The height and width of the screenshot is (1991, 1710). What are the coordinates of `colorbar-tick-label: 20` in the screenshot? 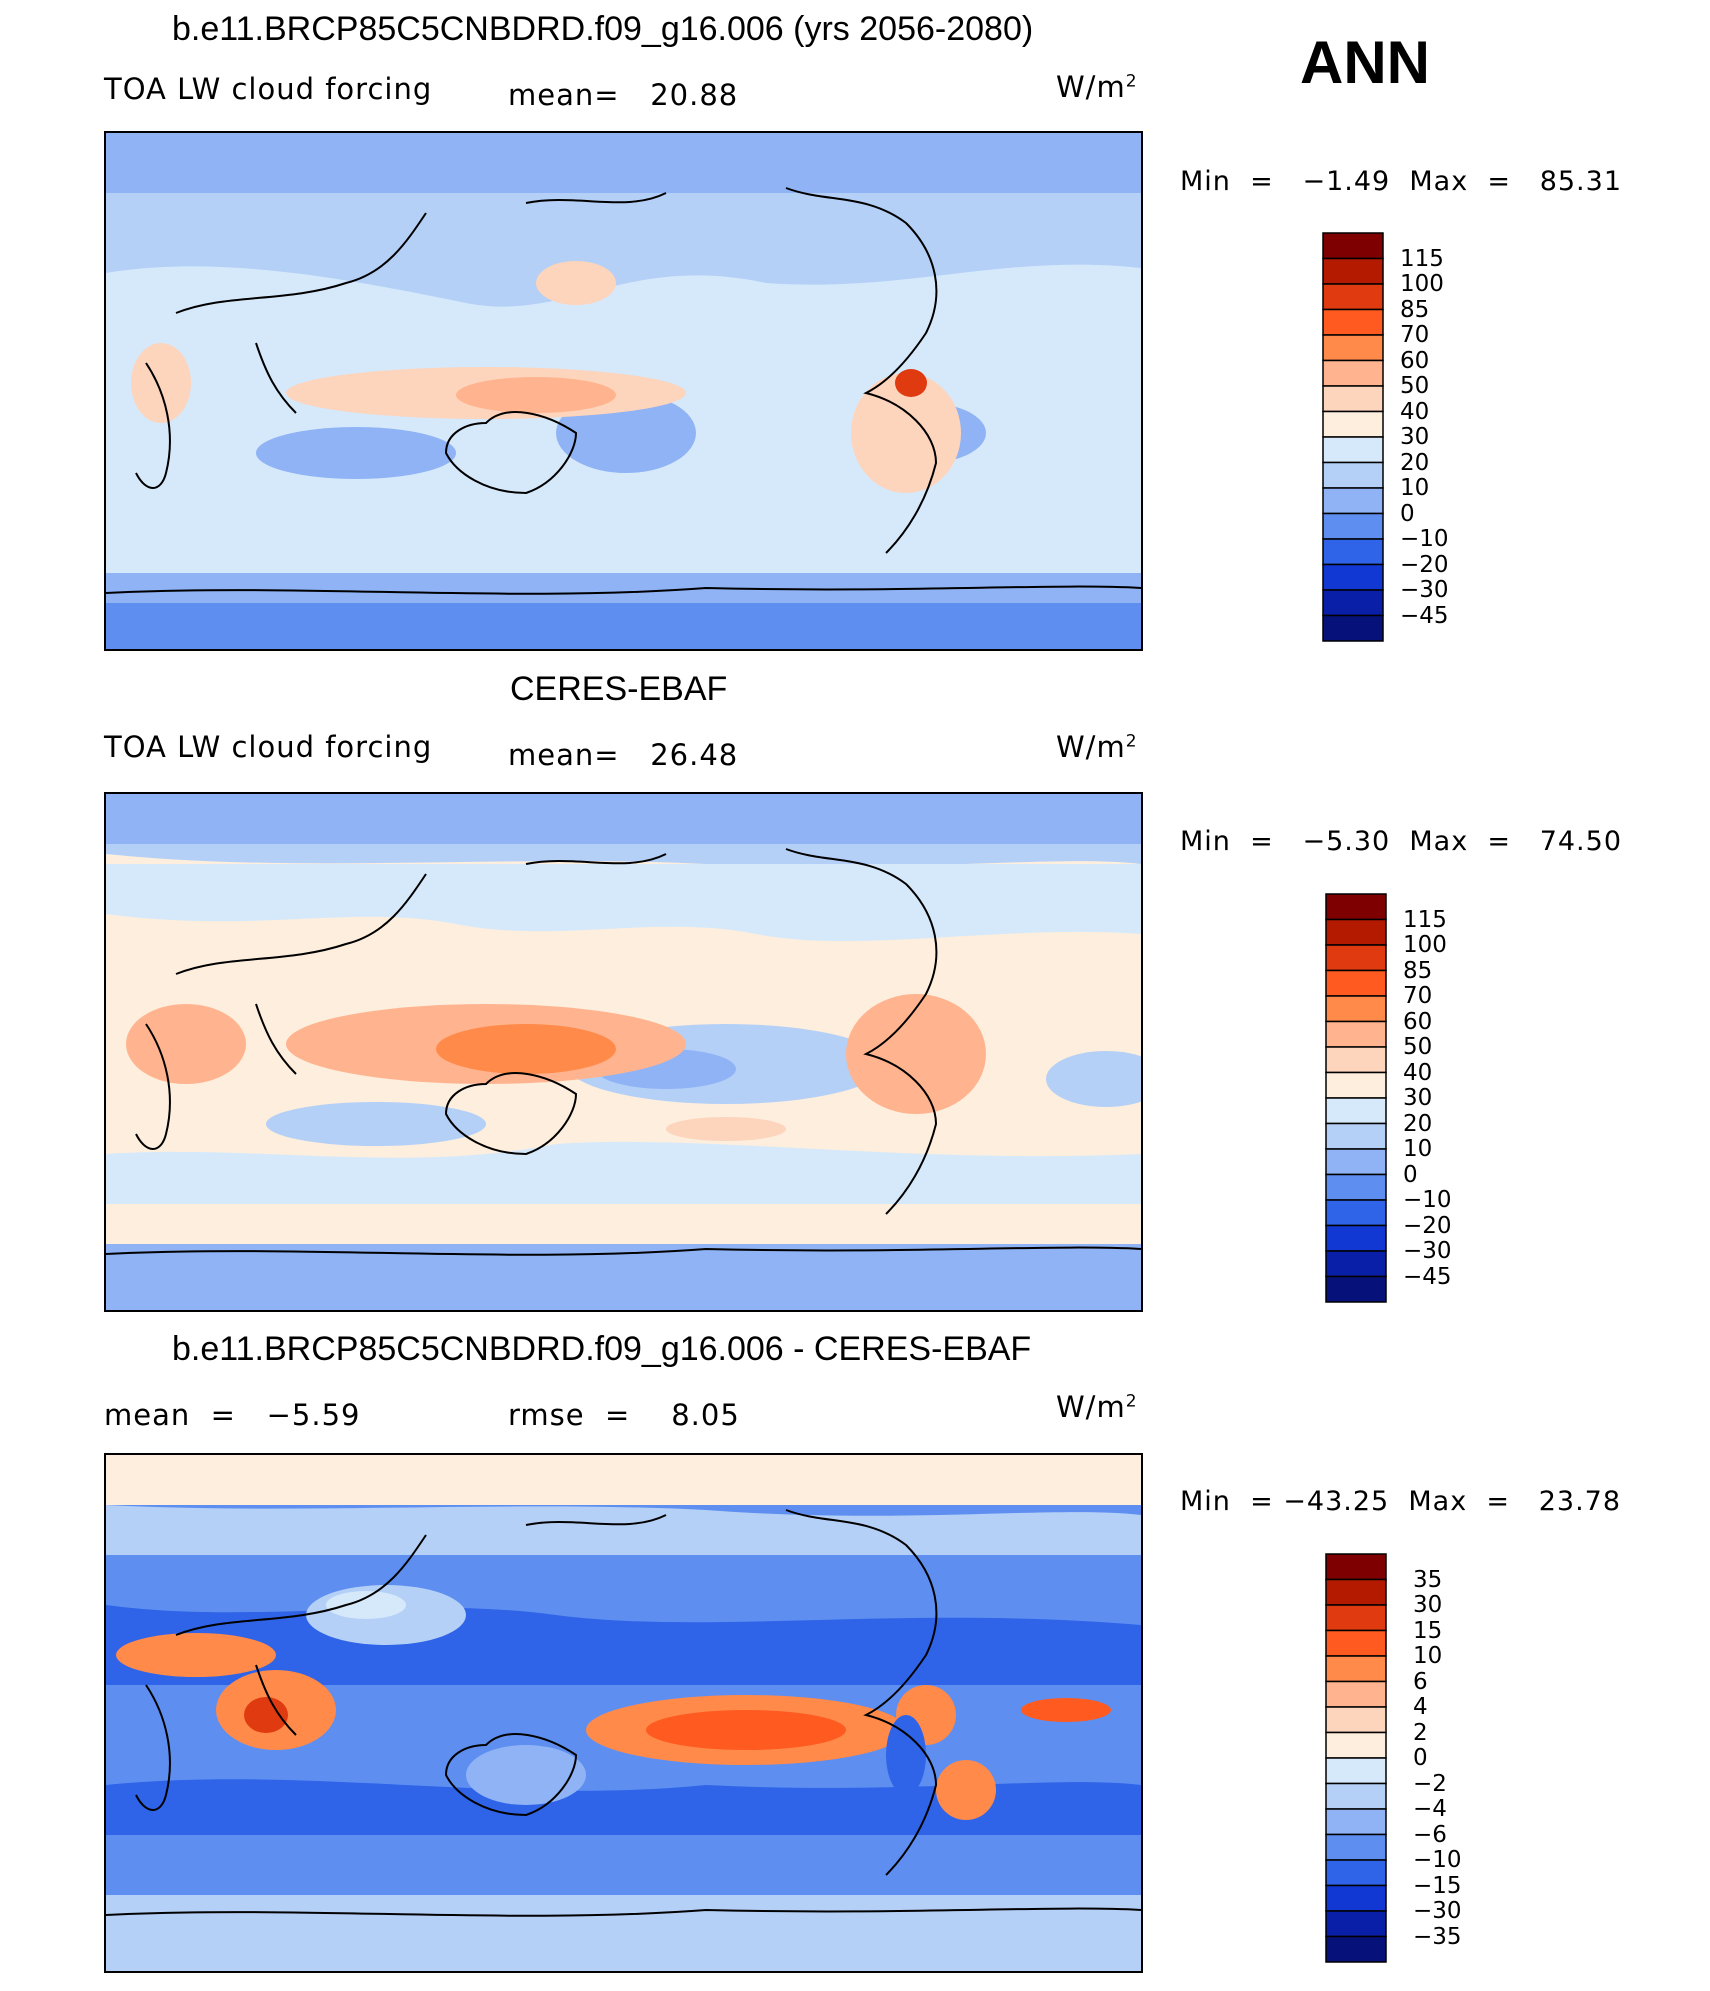 It's located at (1418, 1123).